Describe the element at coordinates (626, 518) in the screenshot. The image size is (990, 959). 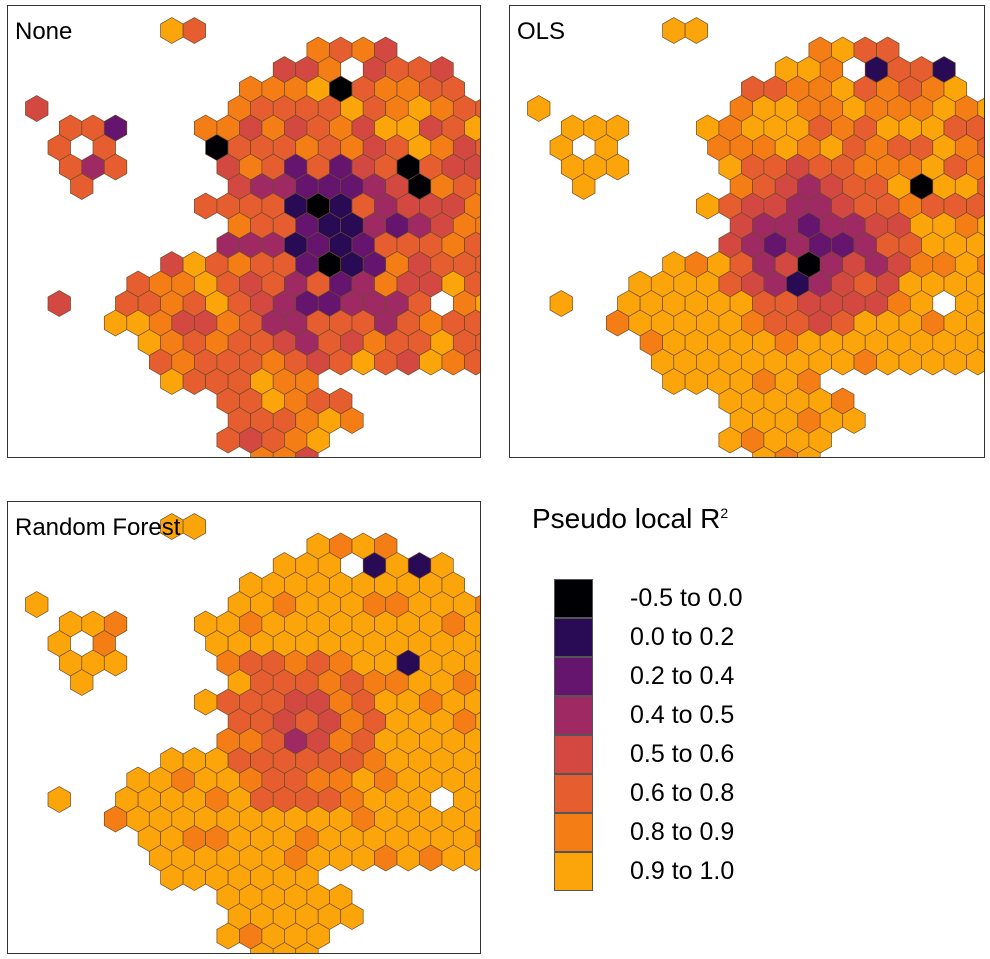
I see `legend-title-text: Pseudo local R` at that location.